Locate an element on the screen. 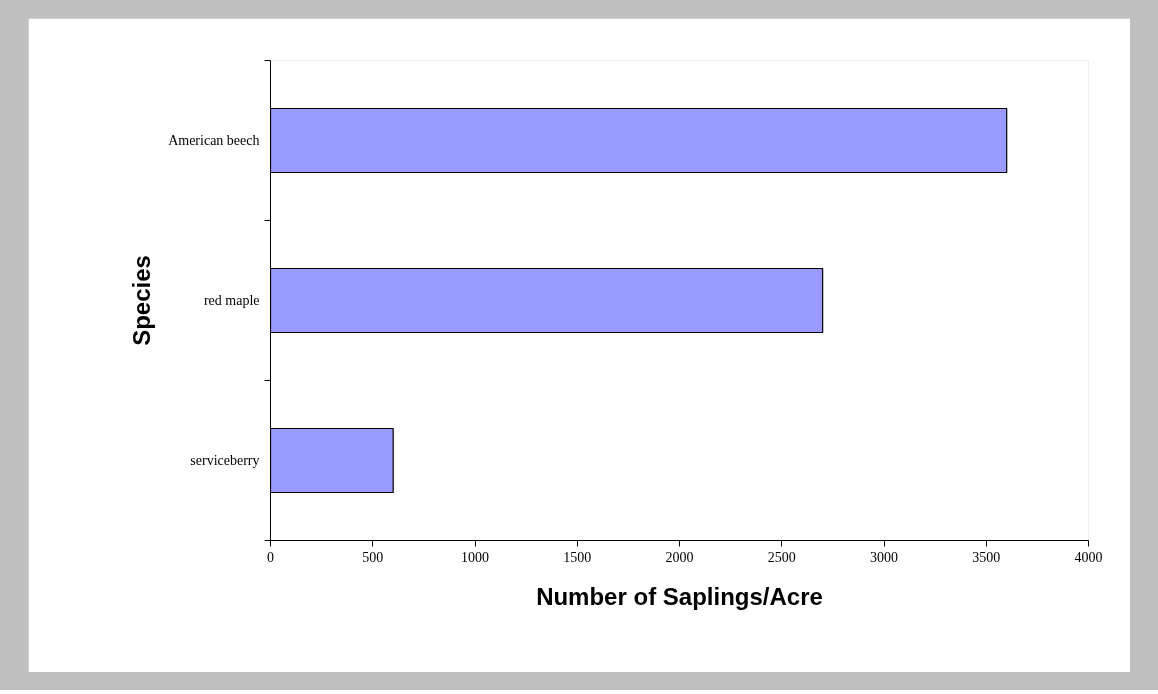 The height and width of the screenshot is (694, 1158). y-tick-label: American beech is located at coordinates (214, 140).